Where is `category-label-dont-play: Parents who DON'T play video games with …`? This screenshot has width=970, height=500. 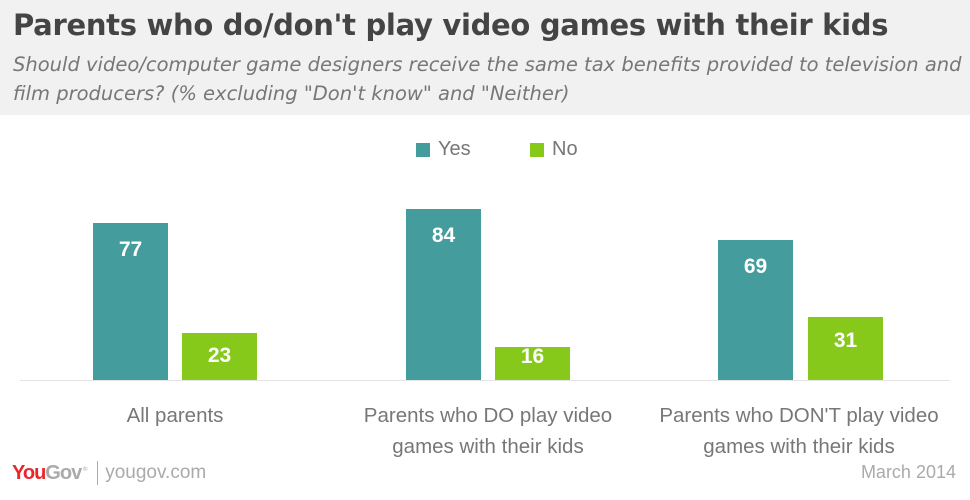 category-label-dont-play: Parents who DON'T play video games with … is located at coordinates (799, 431).